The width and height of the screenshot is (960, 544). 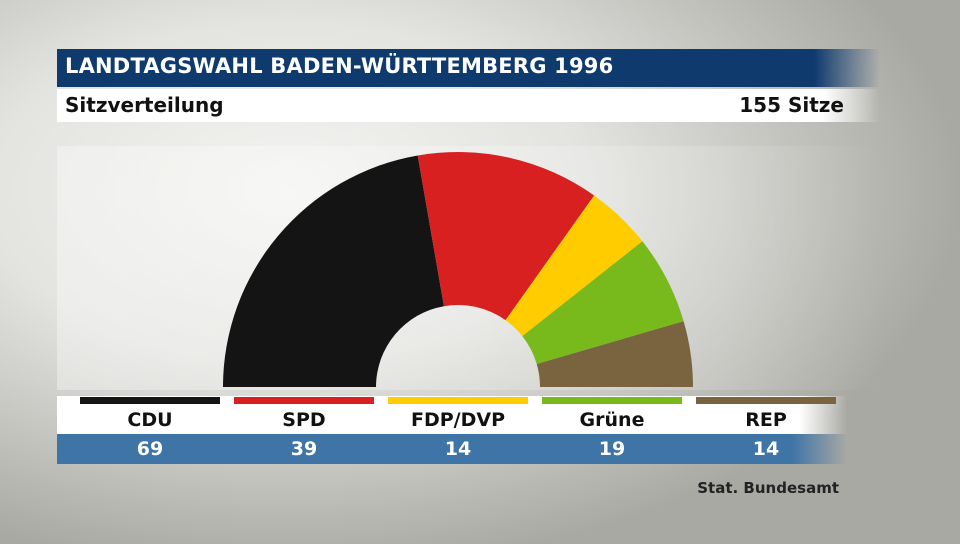 I want to click on legend-bar: CDU SPD FDP/DVP Grüne REP, so click(x=452, y=415).